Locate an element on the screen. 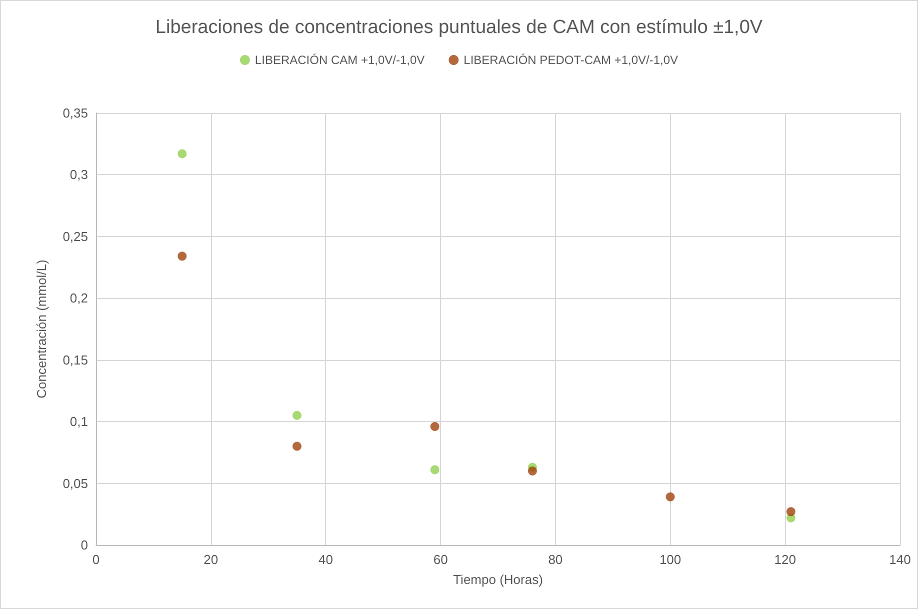 The image size is (918, 609). legend-label: LIBERACIÓN PEDOT-CAM +1,0V/-1,0V is located at coordinates (571, 60).